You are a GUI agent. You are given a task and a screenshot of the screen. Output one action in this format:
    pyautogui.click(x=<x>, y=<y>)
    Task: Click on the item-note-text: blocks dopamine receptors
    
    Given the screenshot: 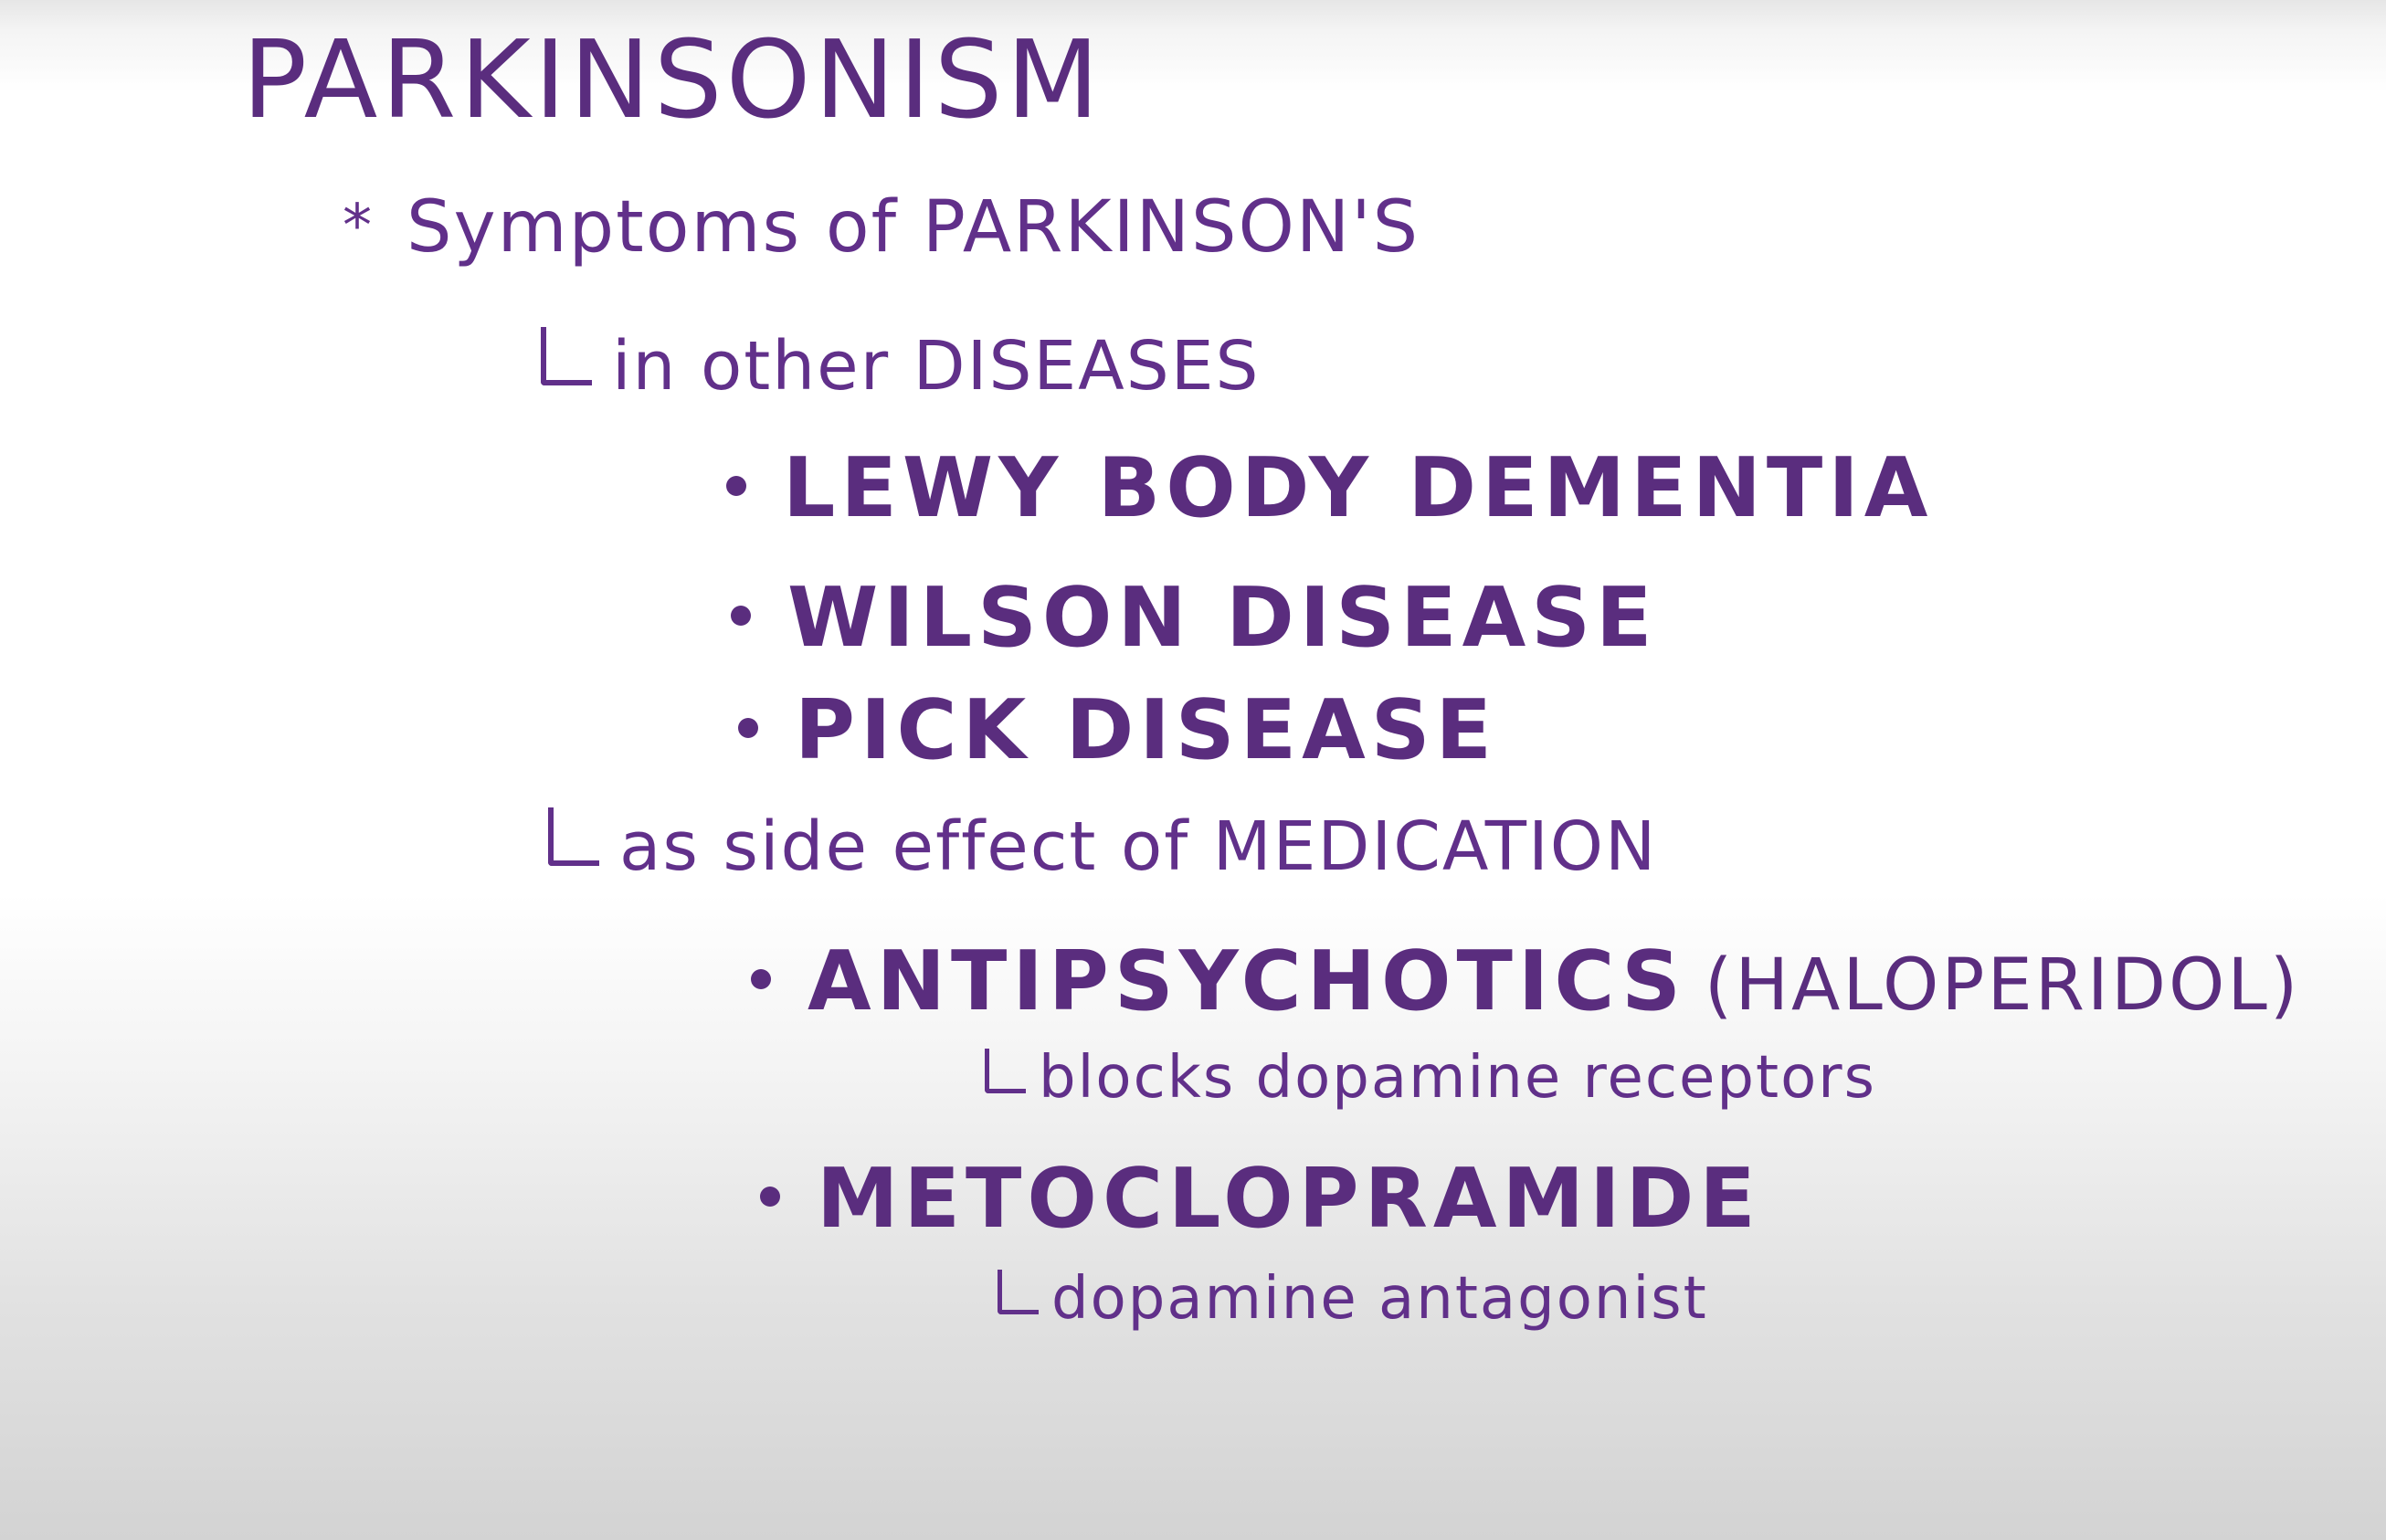 What is the action you would take?
    pyautogui.click(x=1457, y=1078)
    